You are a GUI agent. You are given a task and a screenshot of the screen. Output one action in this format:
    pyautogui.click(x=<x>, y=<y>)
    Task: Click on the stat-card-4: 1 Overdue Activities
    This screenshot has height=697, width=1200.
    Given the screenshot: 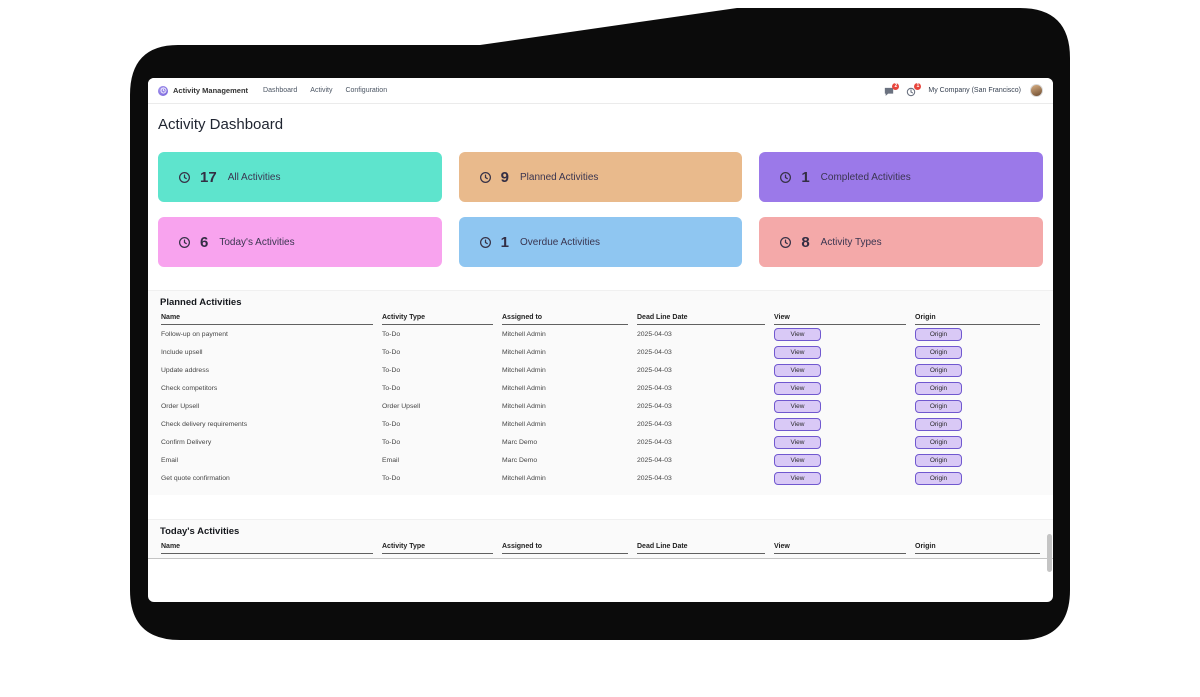 What is the action you would take?
    pyautogui.click(x=600, y=242)
    